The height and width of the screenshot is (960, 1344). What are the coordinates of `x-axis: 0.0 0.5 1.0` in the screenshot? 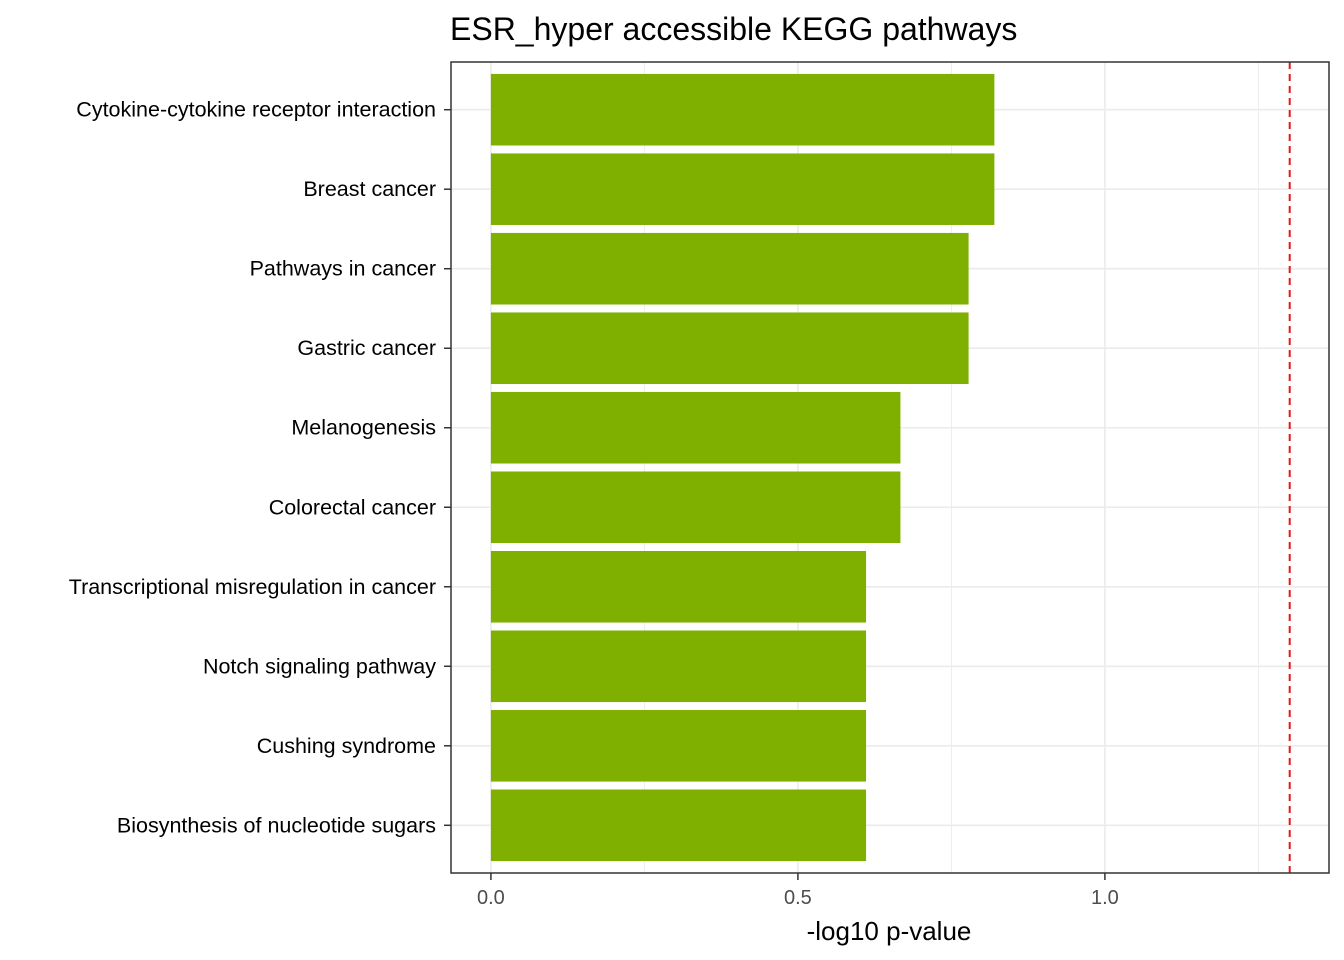 It's located at (798, 891).